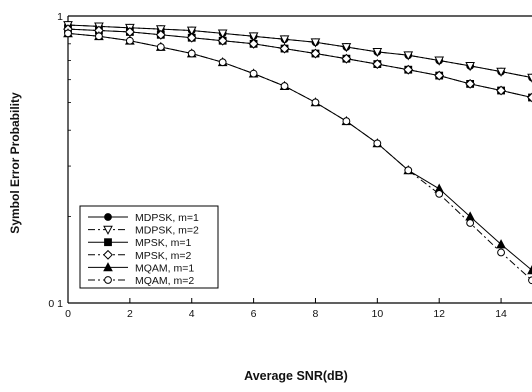  Describe the element at coordinates (501, 314) in the screenshot. I see `x-tick-label: 14` at that location.